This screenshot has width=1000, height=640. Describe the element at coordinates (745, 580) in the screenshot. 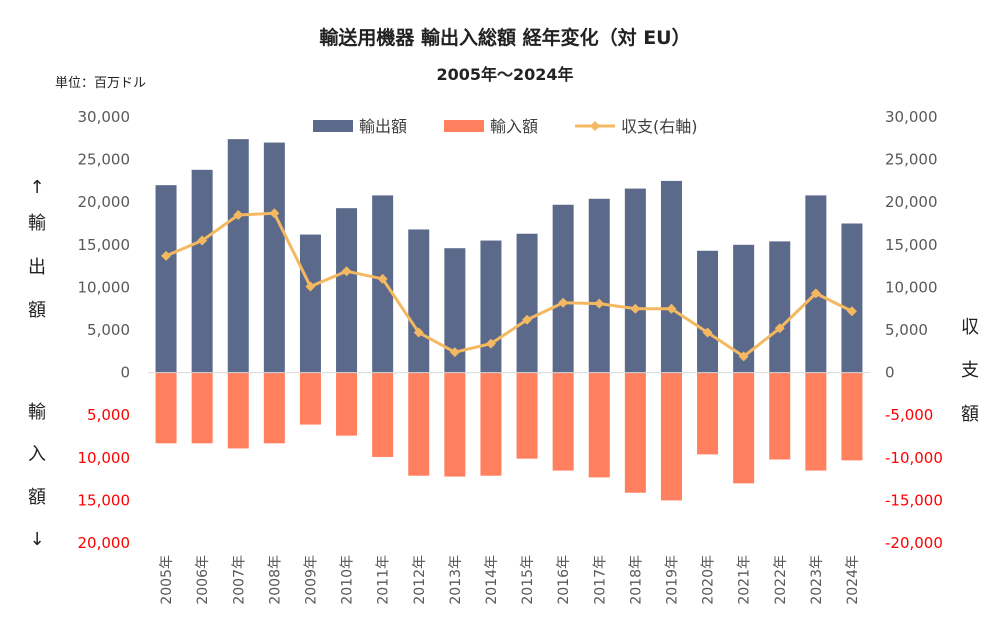

I see `x-tick-label: 2021年` at that location.